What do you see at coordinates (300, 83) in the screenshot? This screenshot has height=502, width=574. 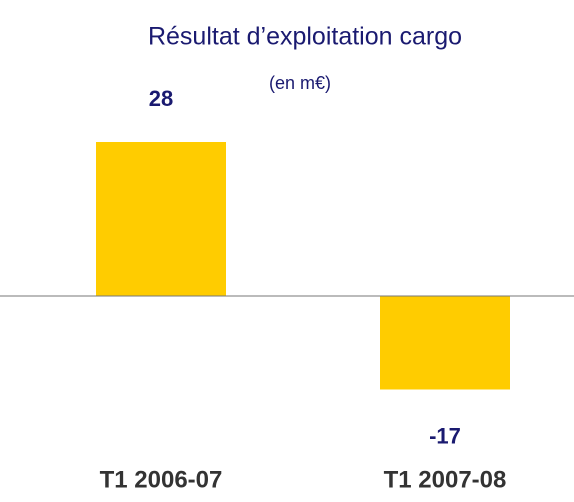 I see `chart-subtitle: (en m€)` at bounding box center [300, 83].